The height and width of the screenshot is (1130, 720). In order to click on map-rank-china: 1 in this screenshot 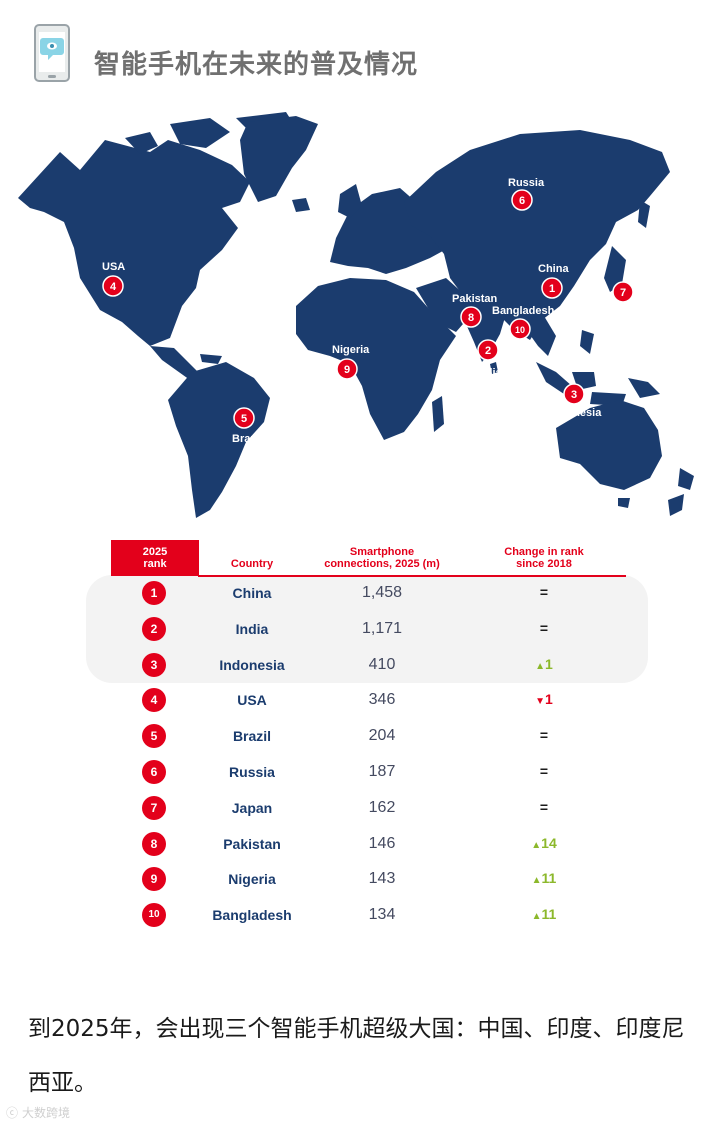, I will do `click(552, 289)`.